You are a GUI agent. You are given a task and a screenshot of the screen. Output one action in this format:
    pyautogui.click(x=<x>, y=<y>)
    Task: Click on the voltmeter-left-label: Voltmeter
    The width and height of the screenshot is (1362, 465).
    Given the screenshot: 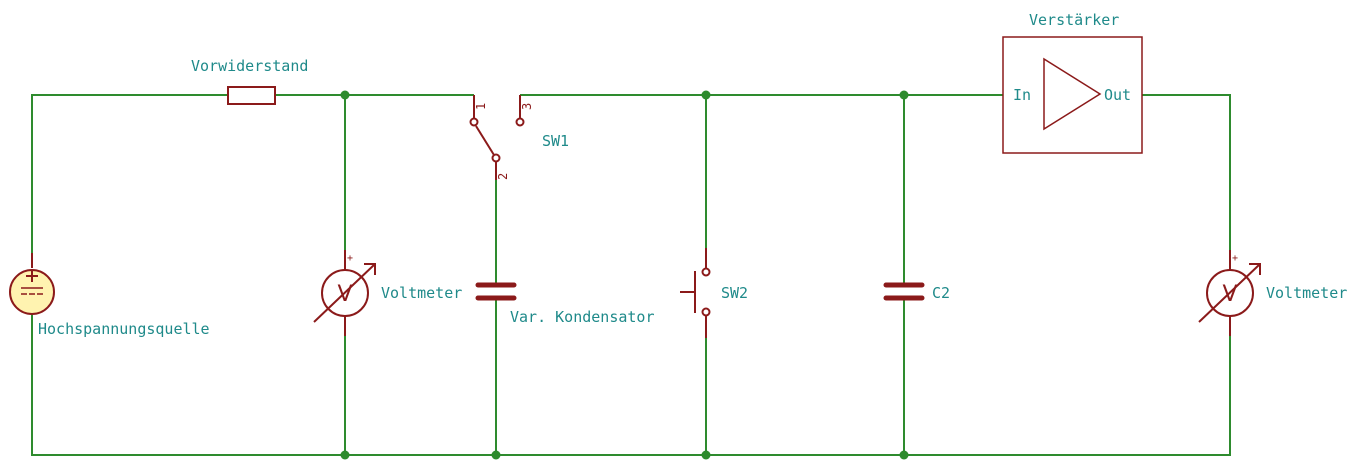 What is the action you would take?
    pyautogui.click(x=421, y=293)
    